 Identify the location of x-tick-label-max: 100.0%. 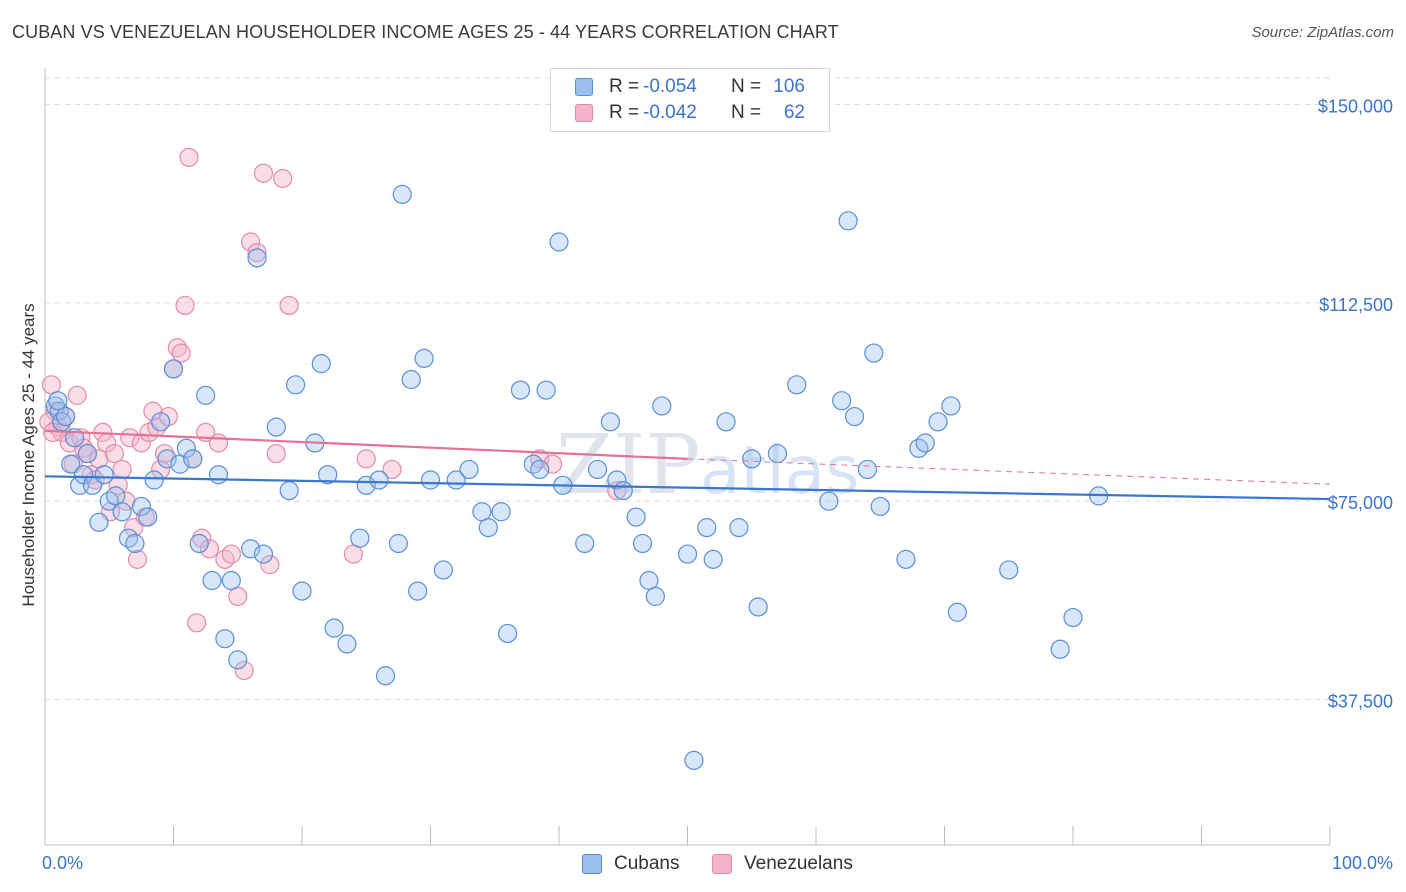
(1362, 863).